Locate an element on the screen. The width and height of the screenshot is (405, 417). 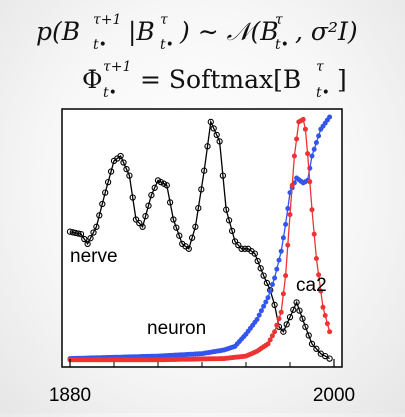
eq2-softmax-sub: t• is located at coordinates (323, 93).